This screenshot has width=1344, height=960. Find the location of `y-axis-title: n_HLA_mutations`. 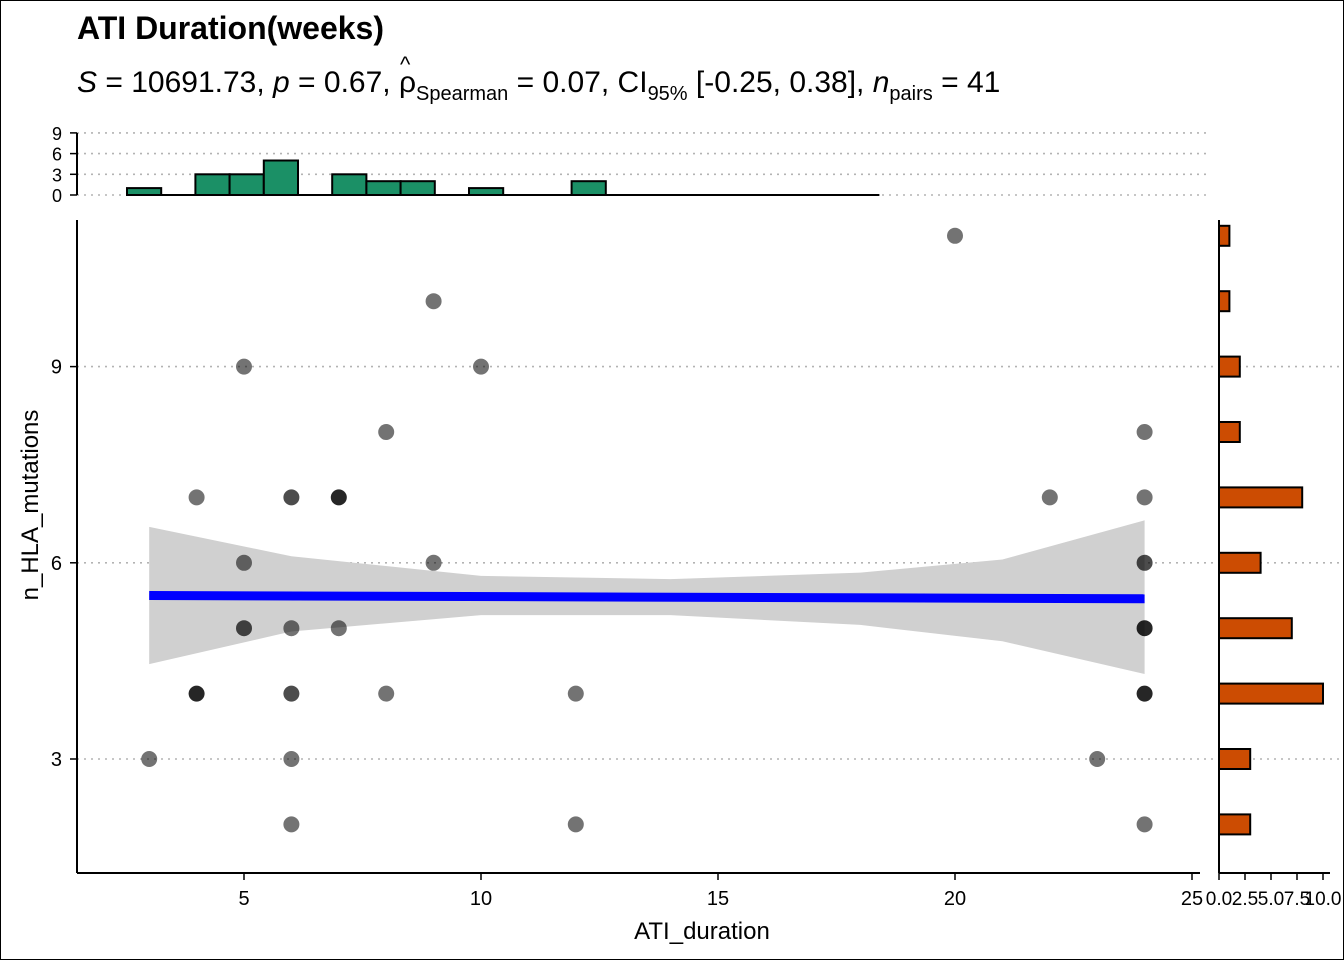

y-axis-title: n_HLA_mutations is located at coordinates (30, 505).